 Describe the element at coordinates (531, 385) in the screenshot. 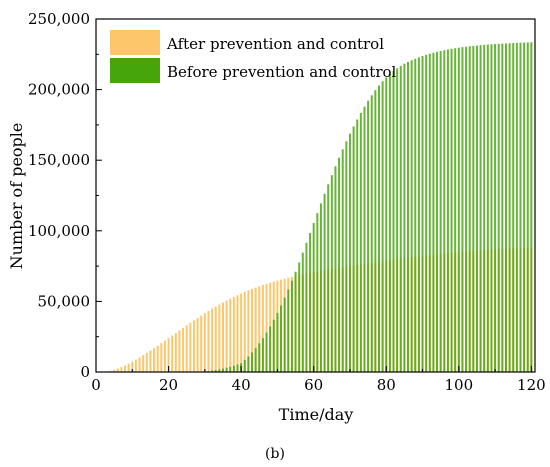

I see `x-tick-label: 120` at that location.